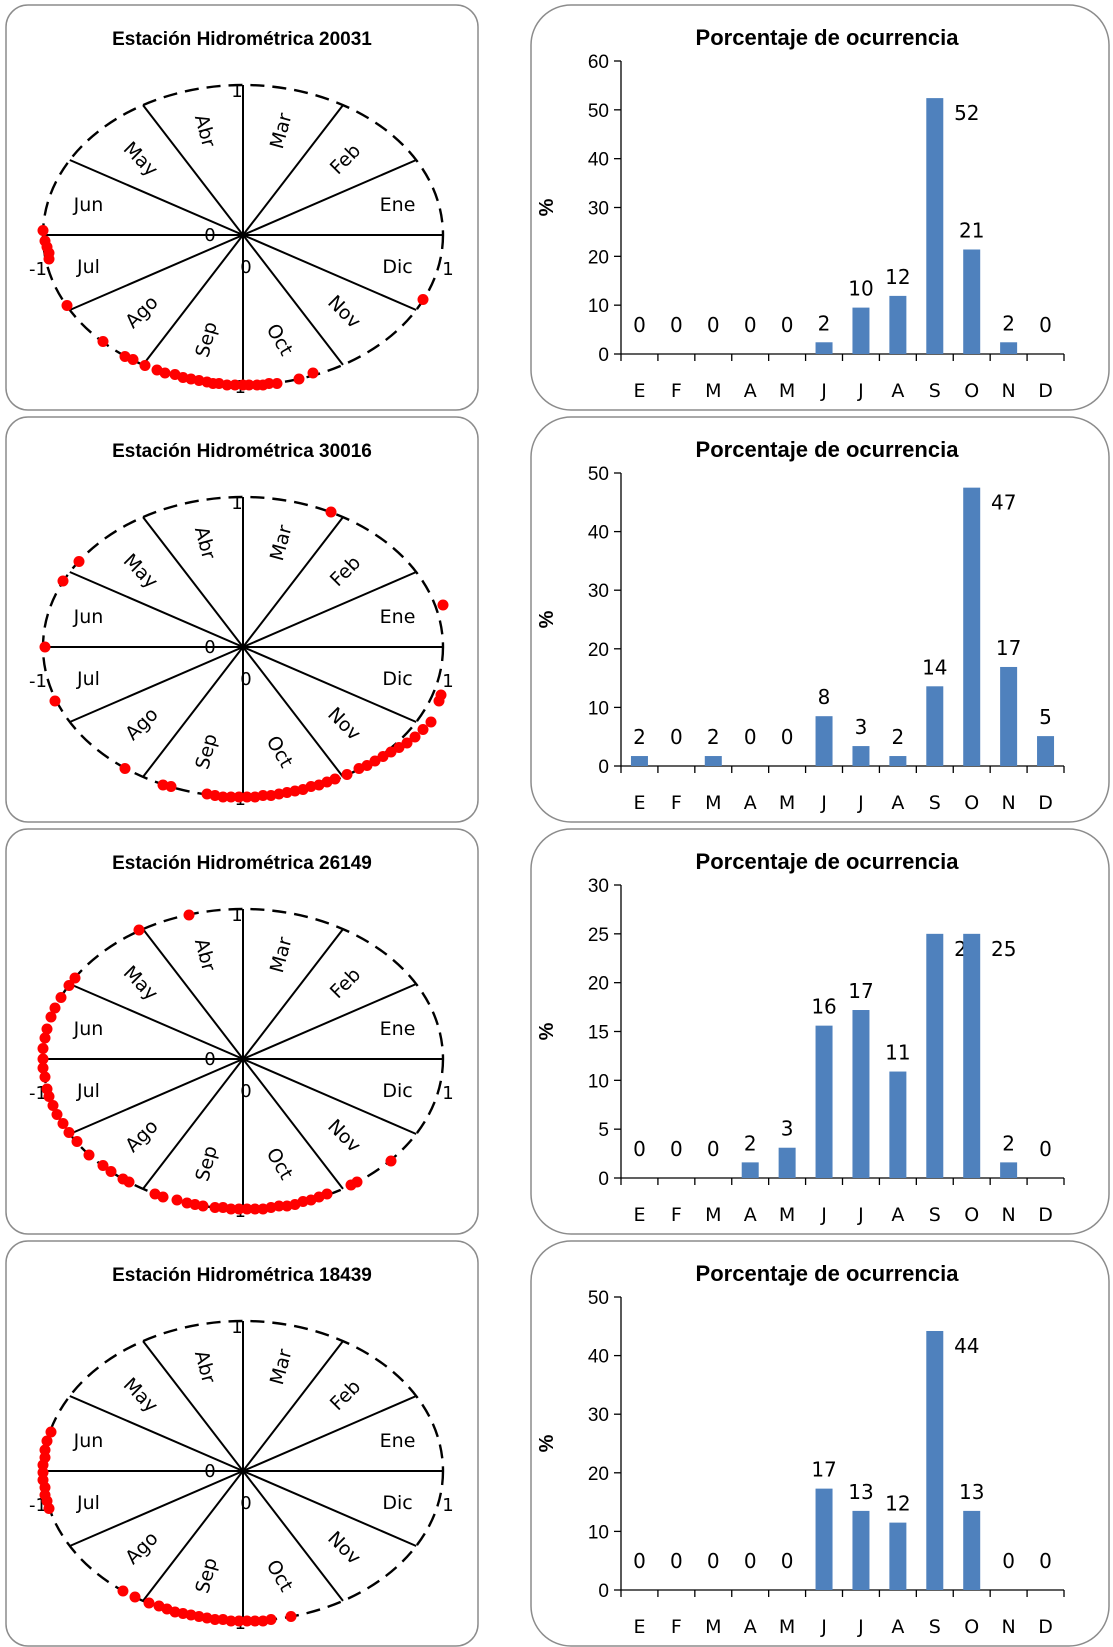  Describe the element at coordinates (1045, 1627) in the screenshot. I see `x-tick-label: D` at that location.